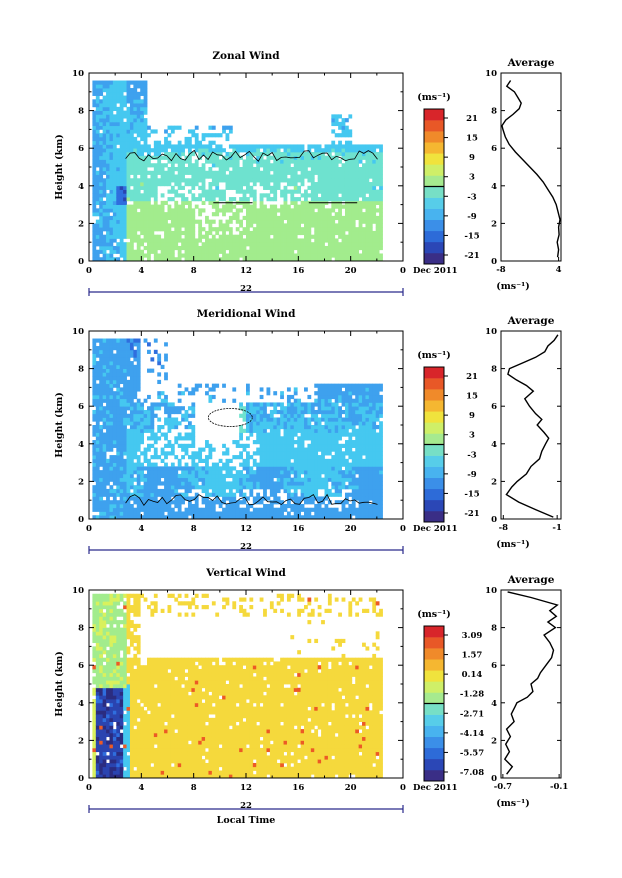 The image size is (622, 878). I want to click on colorbar-tick-label: -21, so click(471, 256).